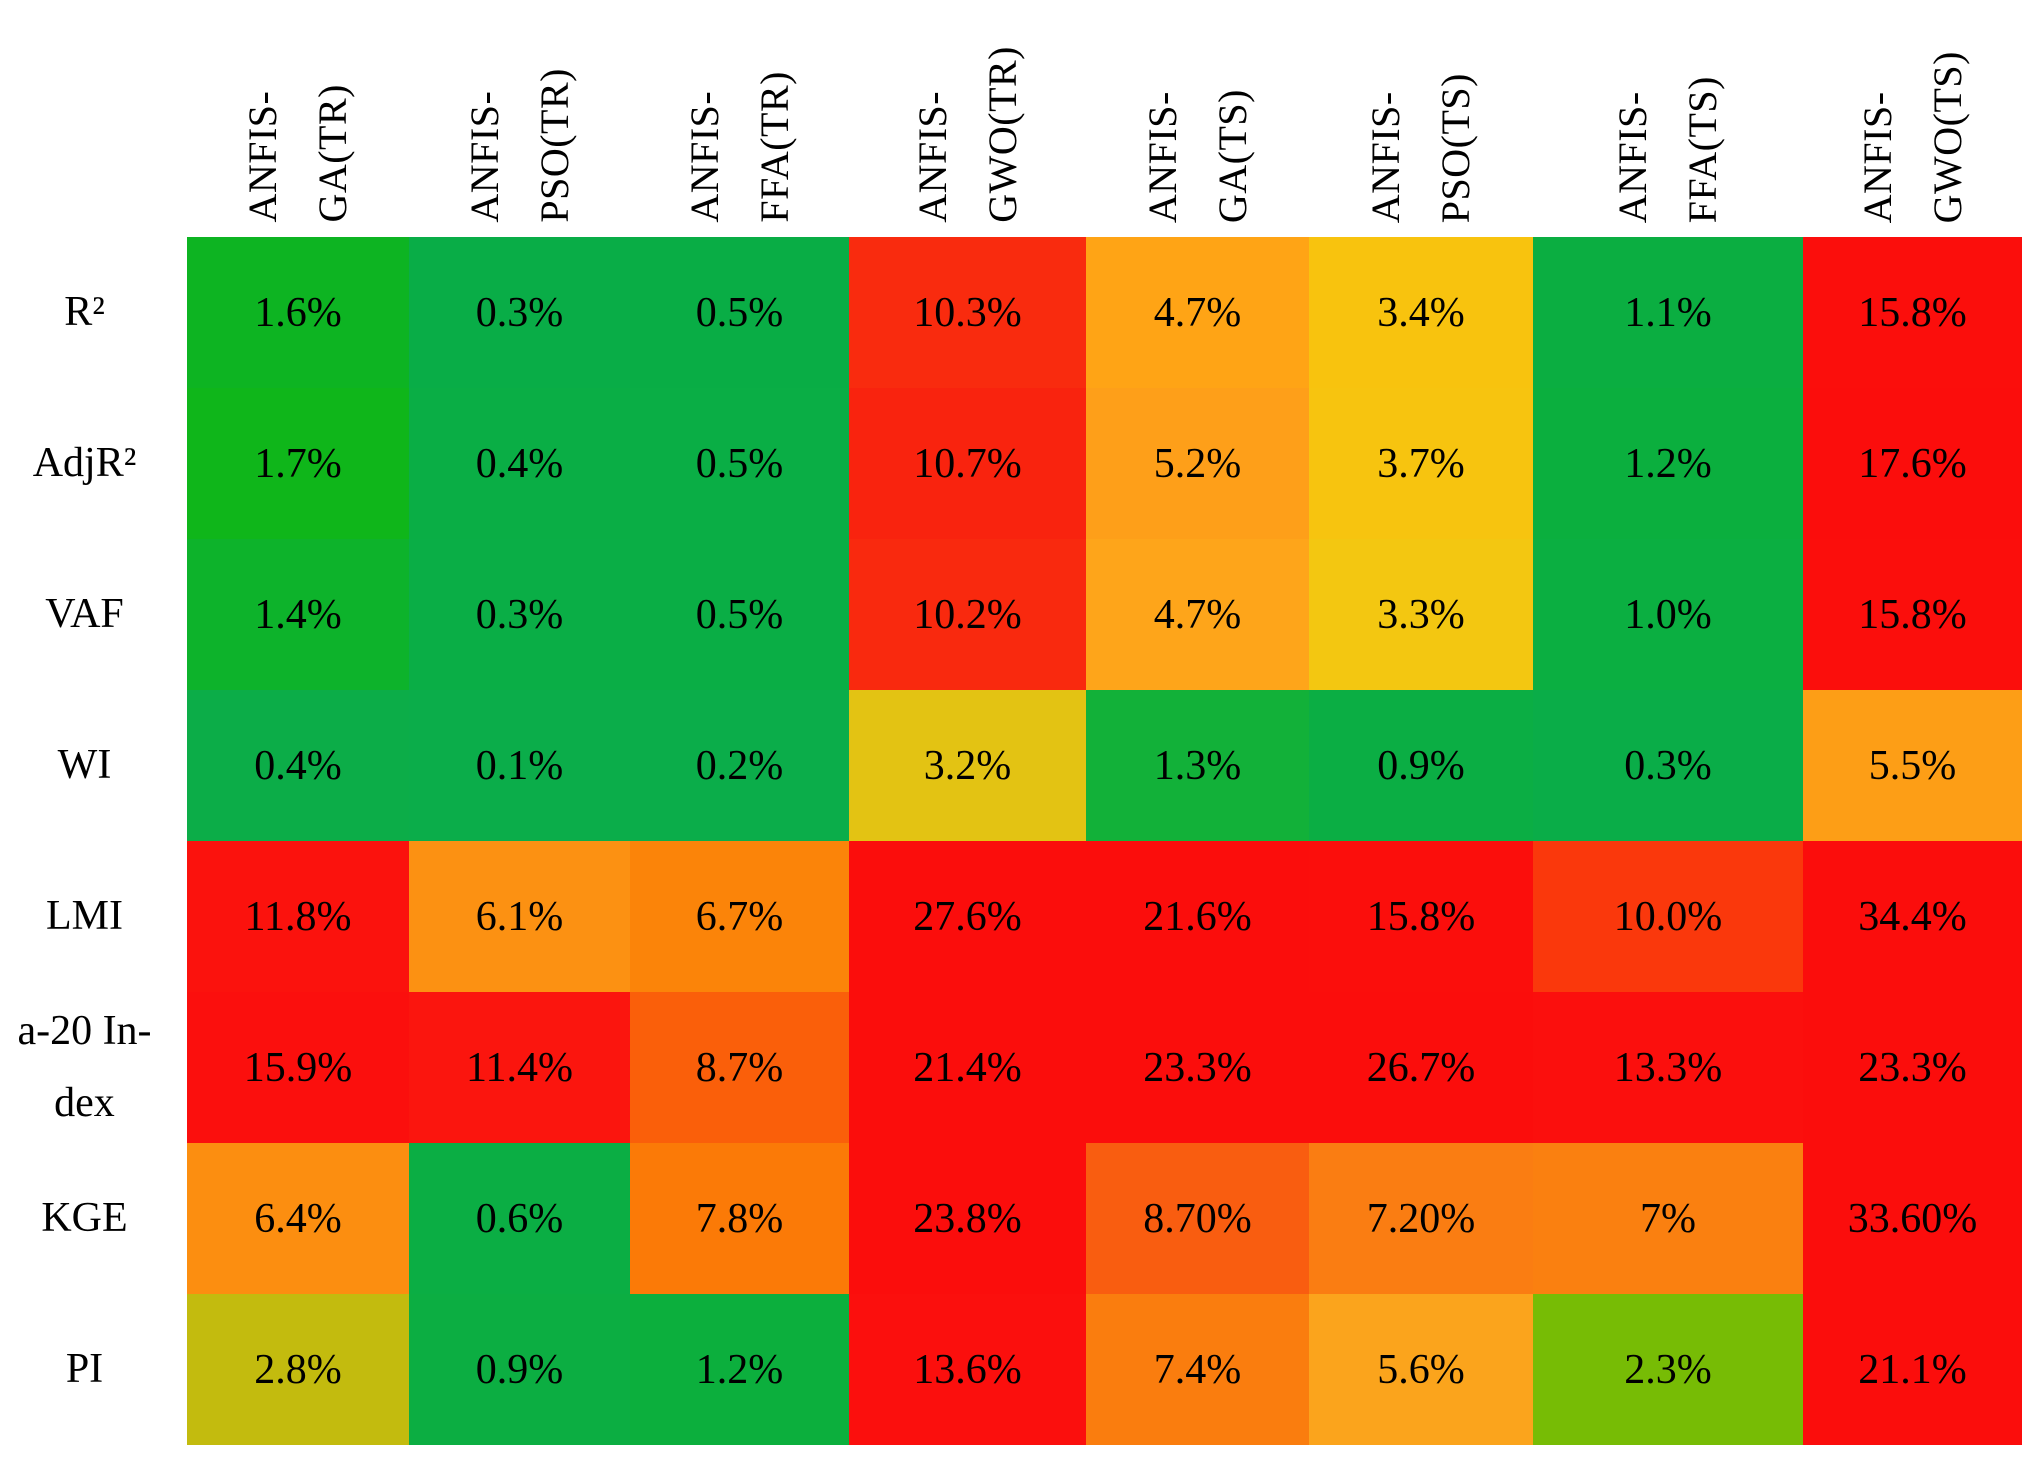 The height and width of the screenshot is (1457, 2038). What do you see at coordinates (298, 153) in the screenshot?
I see `column-header-label: ANFIS- GA(TR)` at bounding box center [298, 153].